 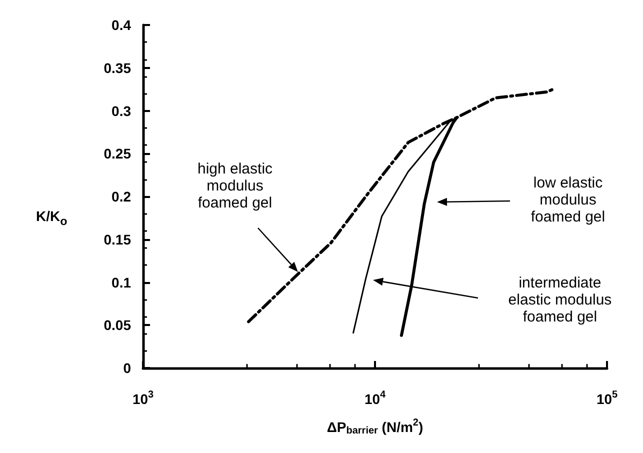 What do you see at coordinates (118, 154) in the screenshot?
I see `y-tick-label: 0.25` at bounding box center [118, 154].